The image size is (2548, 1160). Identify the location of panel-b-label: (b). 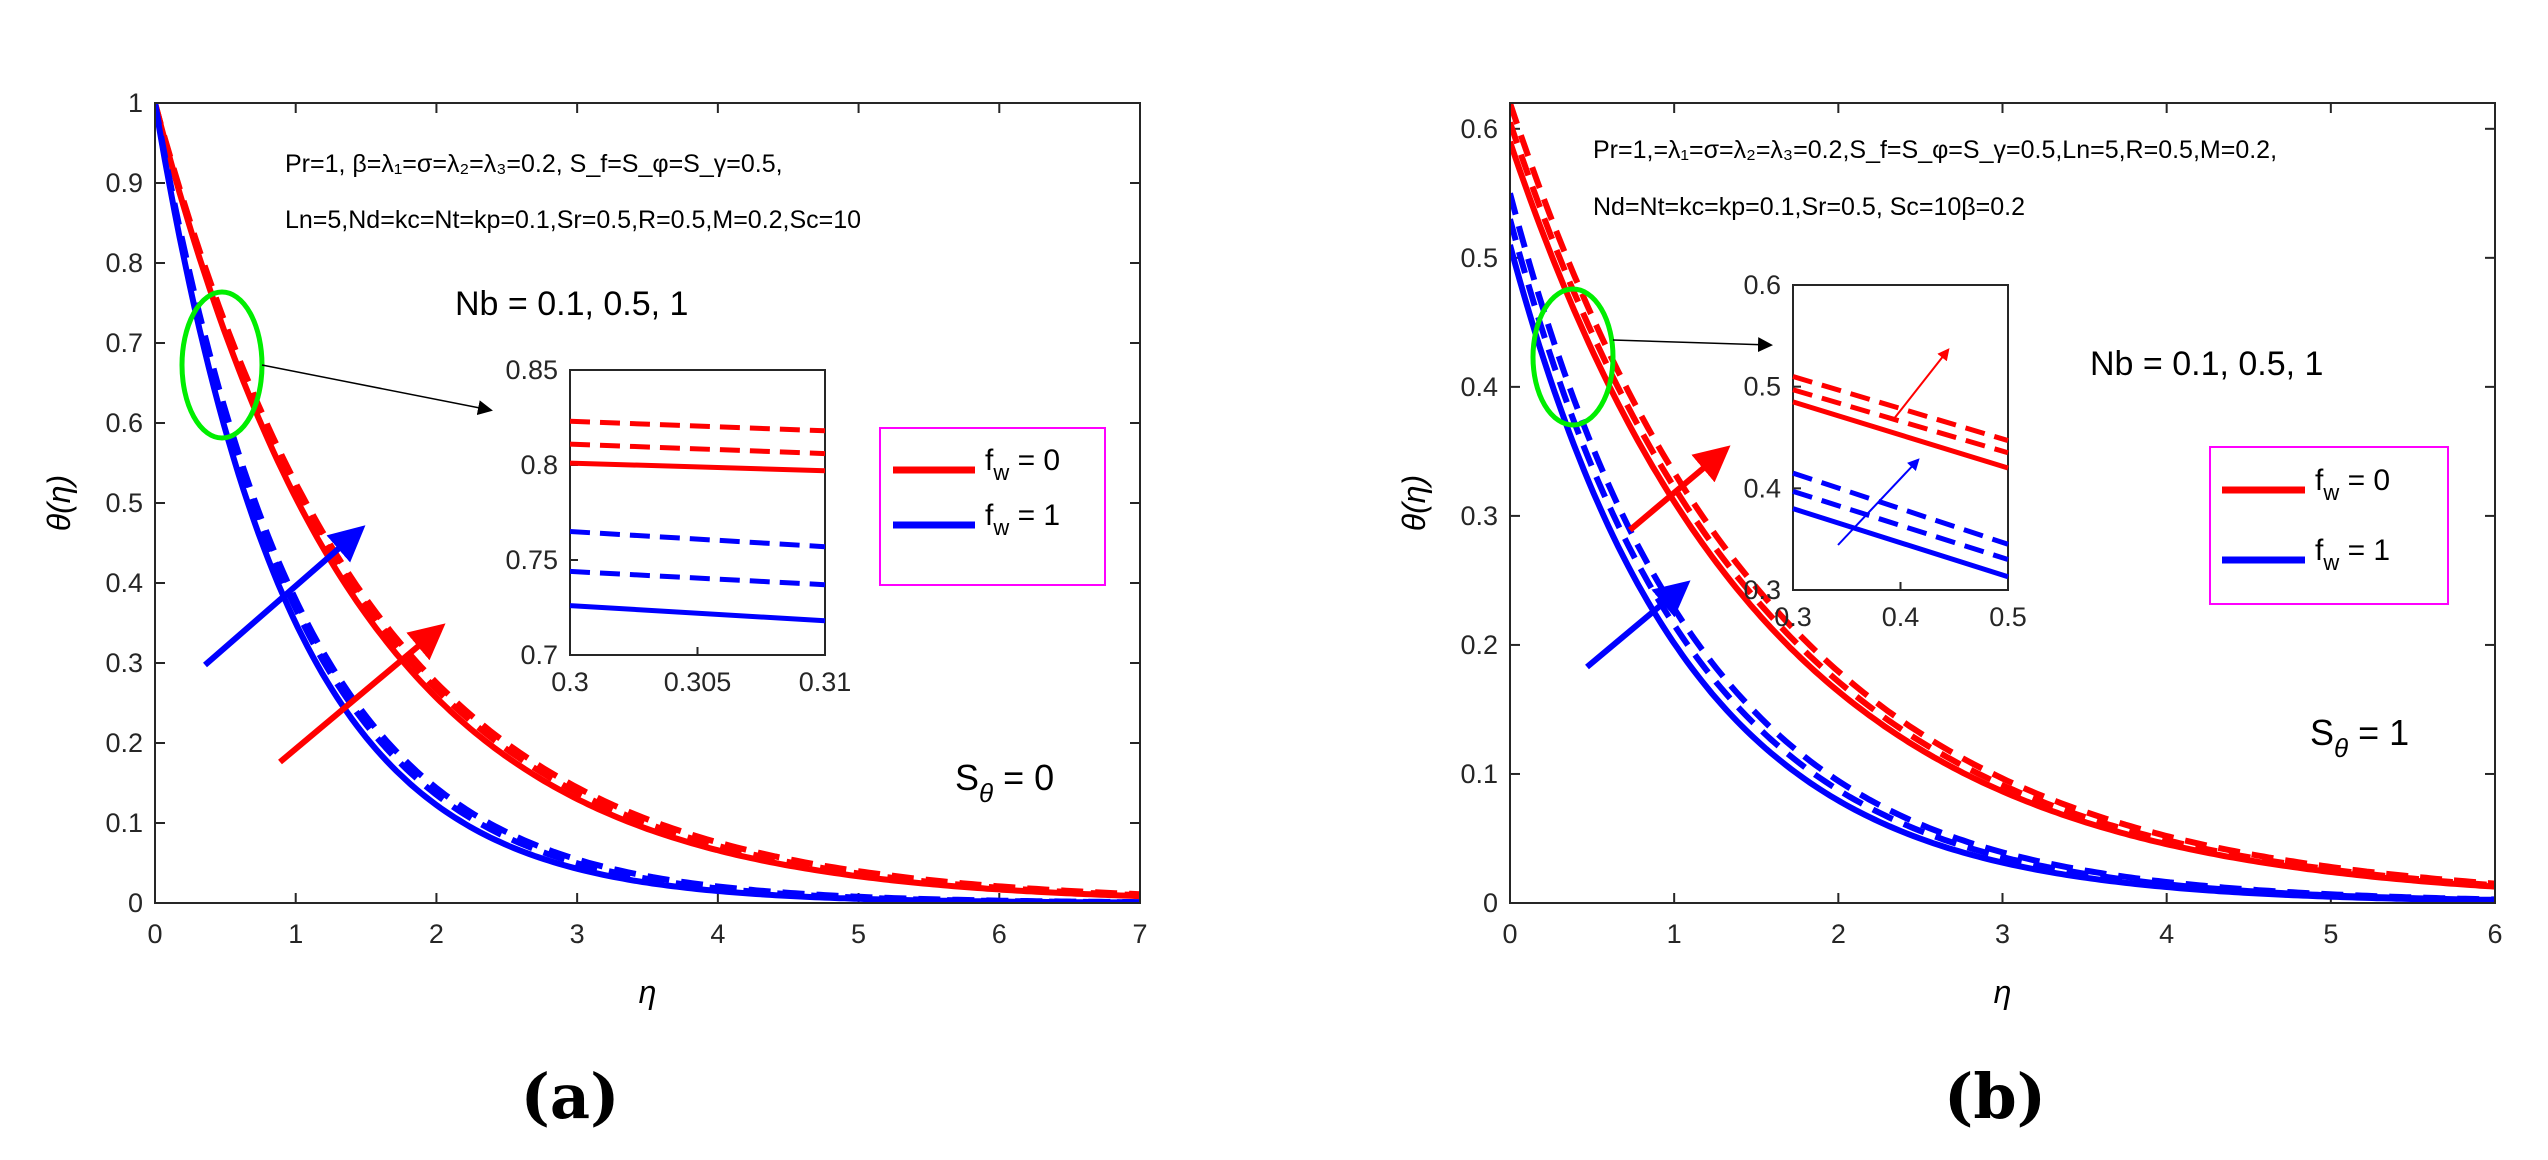
(1995, 1096).